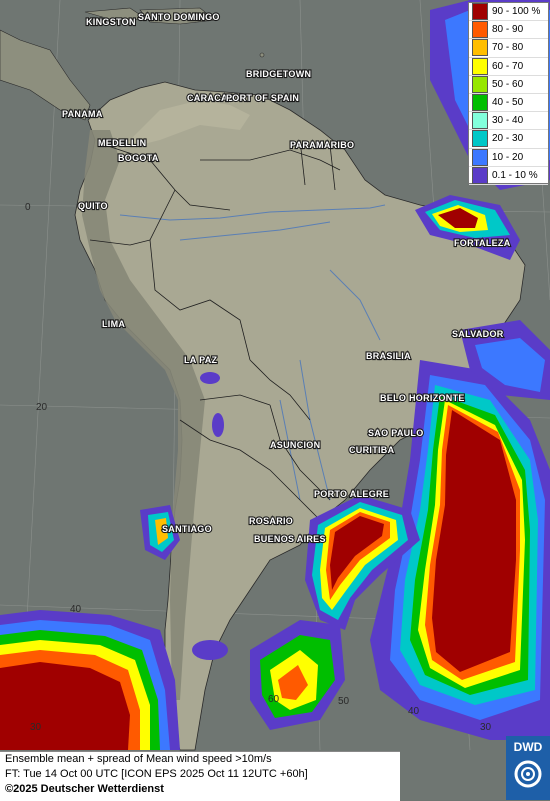 This screenshot has height=801, width=550. Describe the element at coordinates (187, 529) in the screenshot. I see `city-santiago: SANTIAGO` at that location.